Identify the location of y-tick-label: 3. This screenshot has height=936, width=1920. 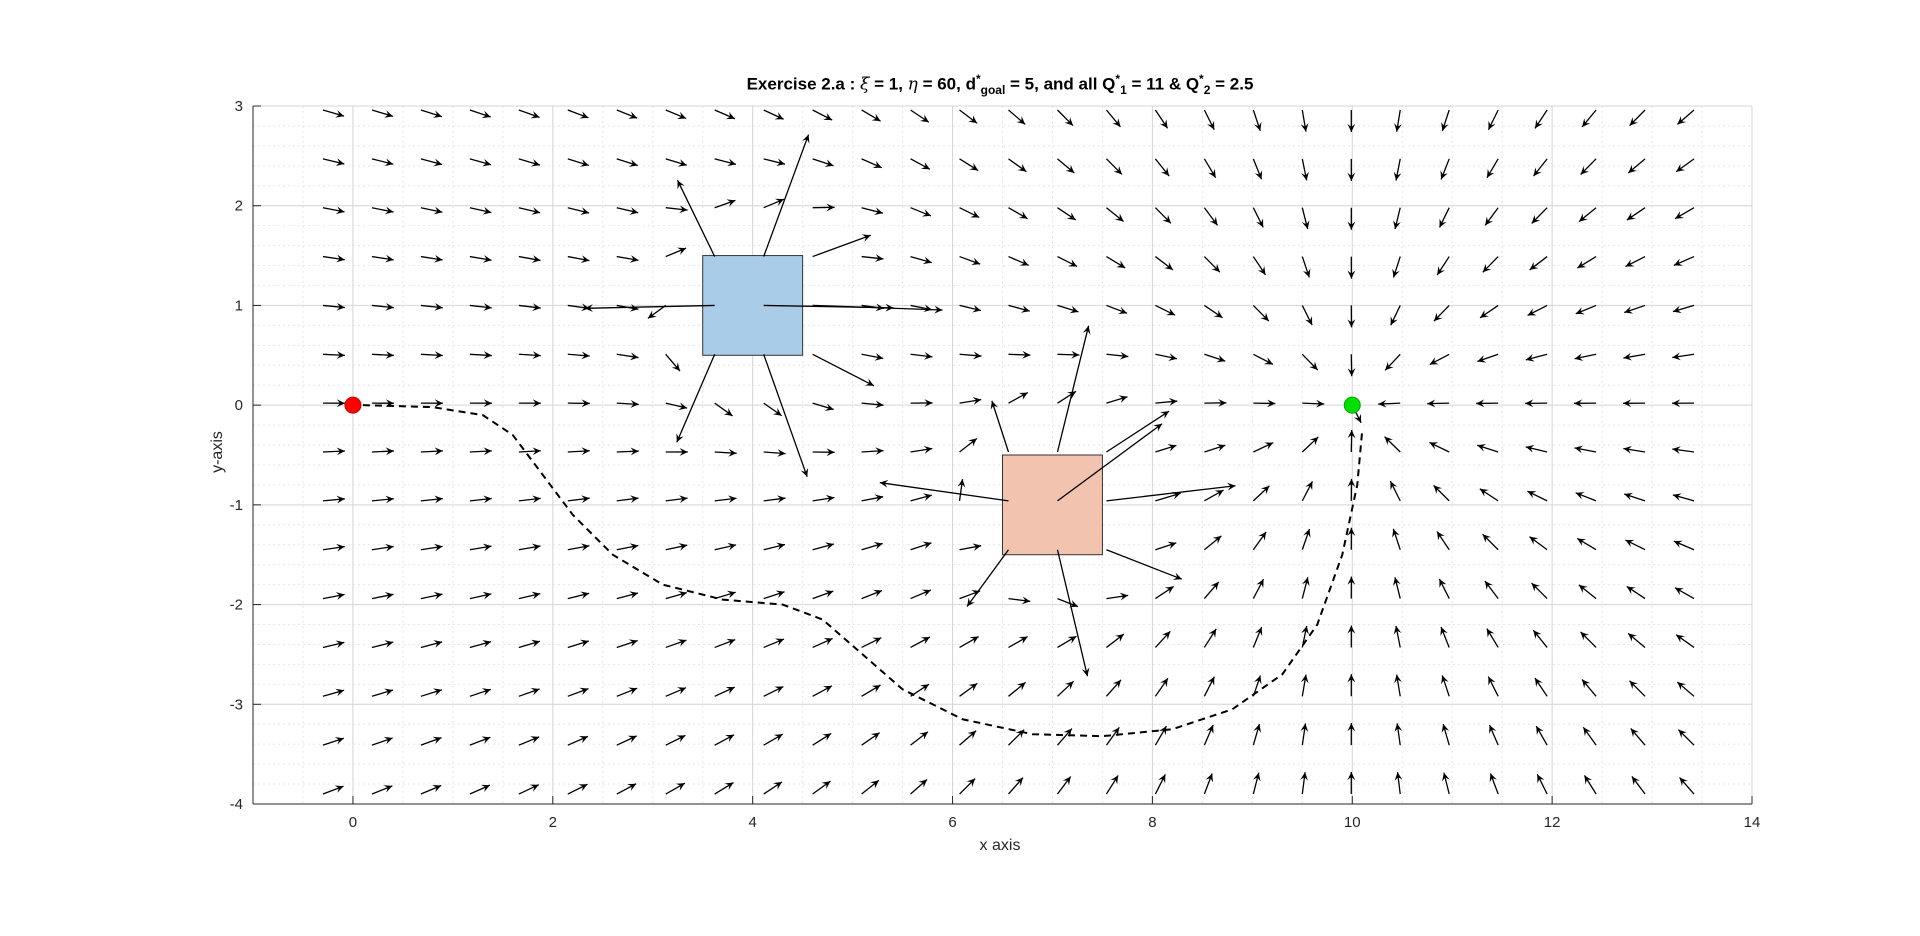
(239, 106).